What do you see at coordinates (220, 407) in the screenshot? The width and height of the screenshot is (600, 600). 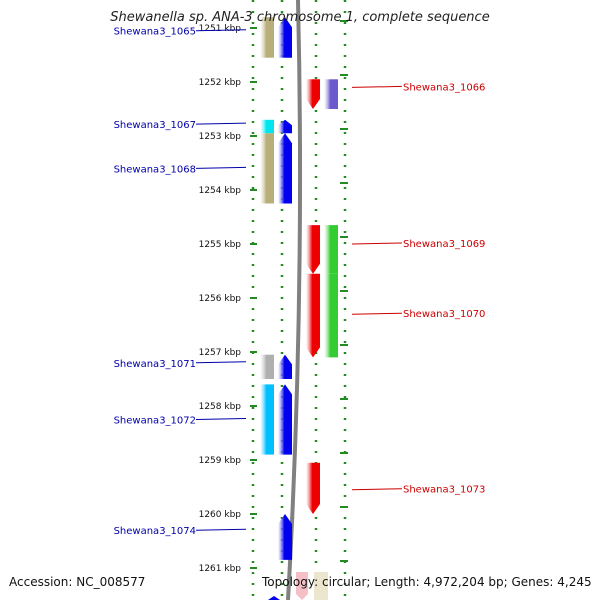 I see `tick-label: 1258 kbp` at bounding box center [220, 407].